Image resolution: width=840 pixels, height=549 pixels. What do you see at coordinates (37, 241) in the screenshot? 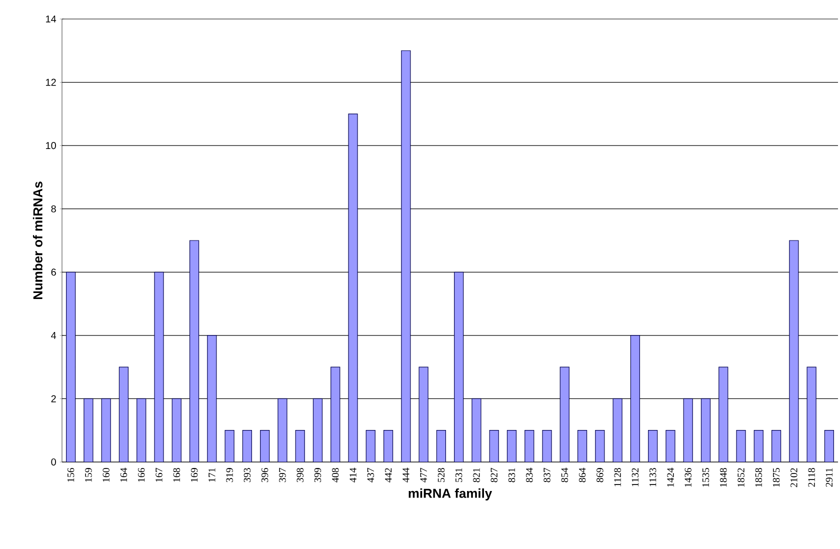
I see `y-axis-title: Number of miRNAs` at bounding box center [37, 241].